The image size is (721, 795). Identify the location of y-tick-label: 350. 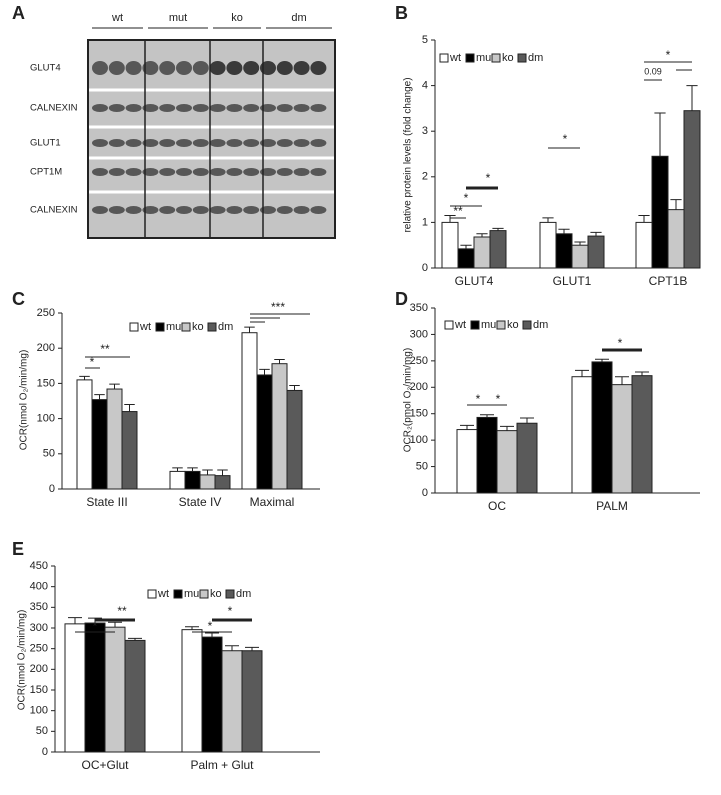
(39, 607).